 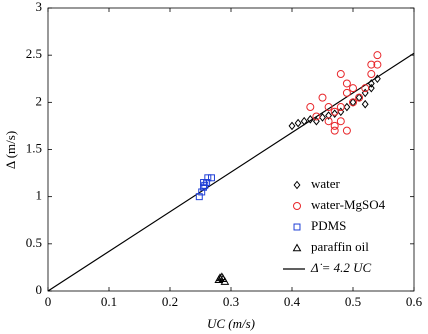 What do you see at coordinates (170, 301) in the screenshot?
I see `x-tick-label: 0.2` at bounding box center [170, 301].